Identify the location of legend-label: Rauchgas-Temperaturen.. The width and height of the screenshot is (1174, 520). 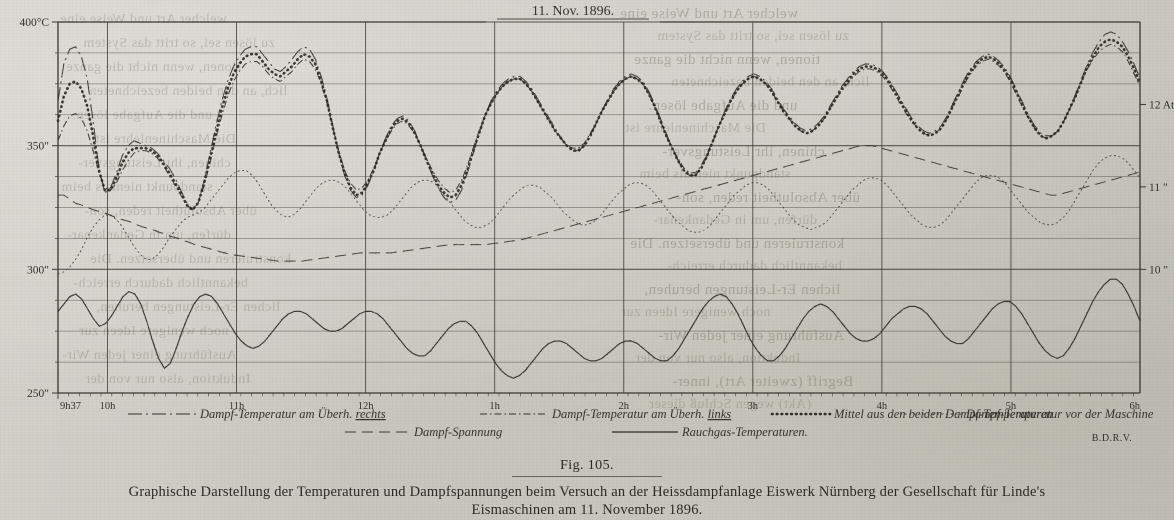
(744, 432).